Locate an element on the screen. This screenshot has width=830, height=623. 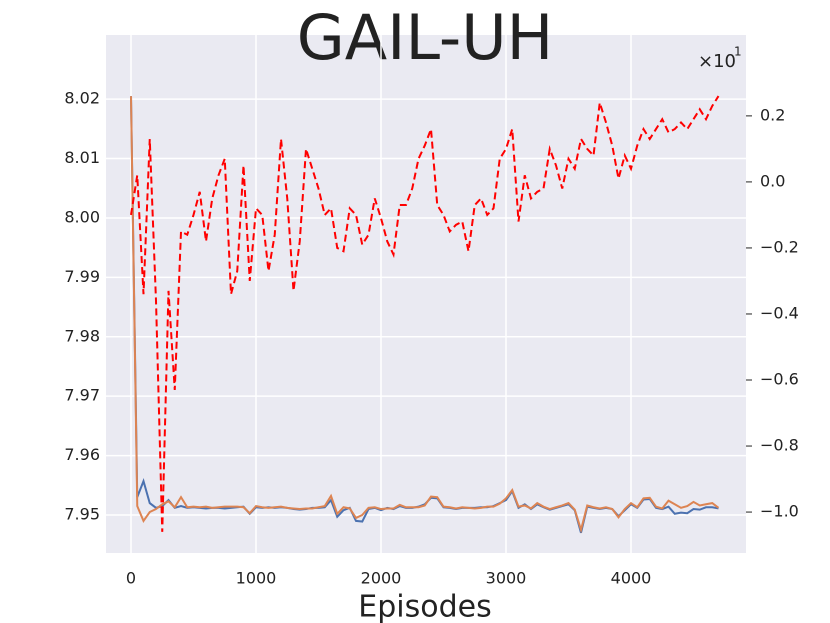
x-tick-label: 2000 is located at coordinates (381, 578).